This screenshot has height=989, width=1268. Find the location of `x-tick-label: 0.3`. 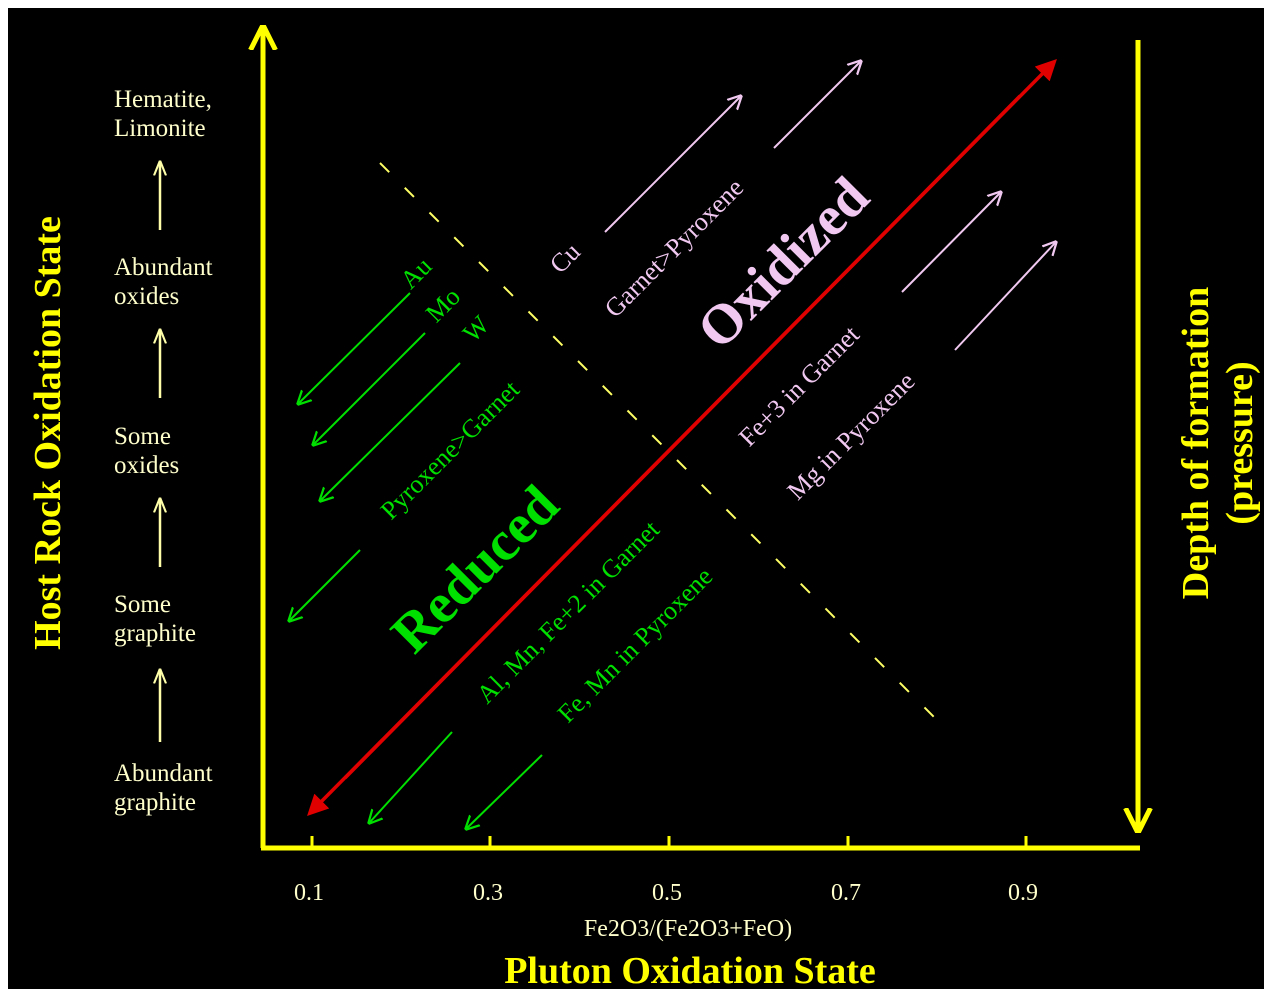

x-tick-label: 0.3 is located at coordinates (488, 893).